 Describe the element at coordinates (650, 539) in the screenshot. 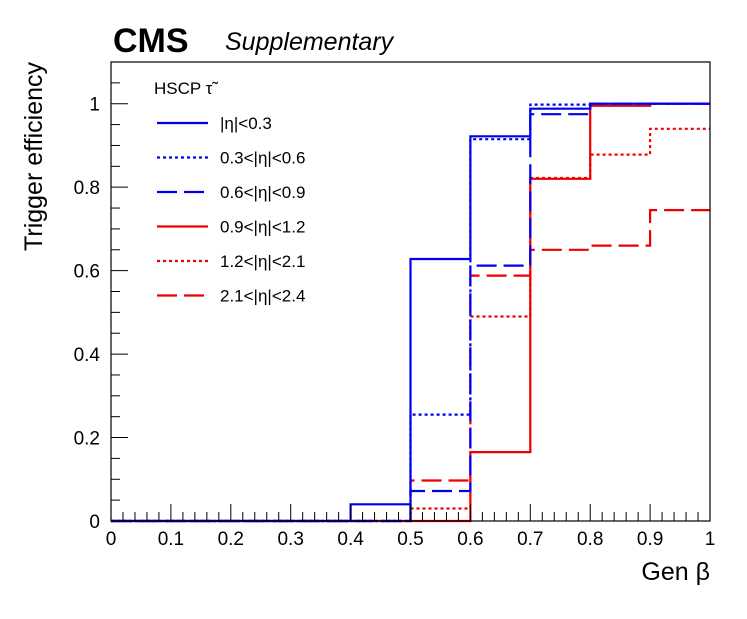

I see `x-tick-label: 0.9` at that location.